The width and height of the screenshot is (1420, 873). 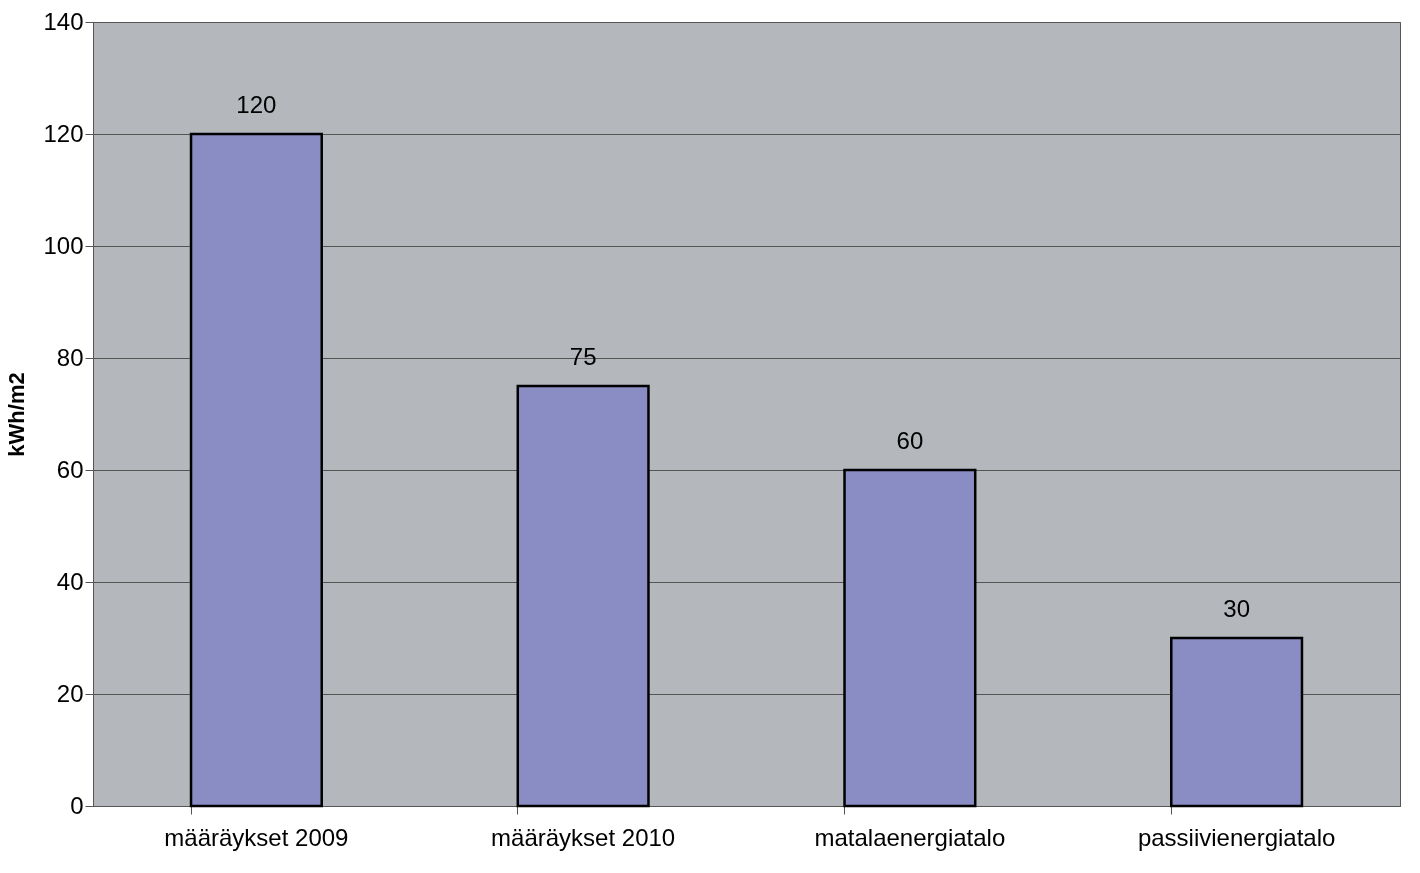 I want to click on data-label: 30, so click(x=1236, y=608).